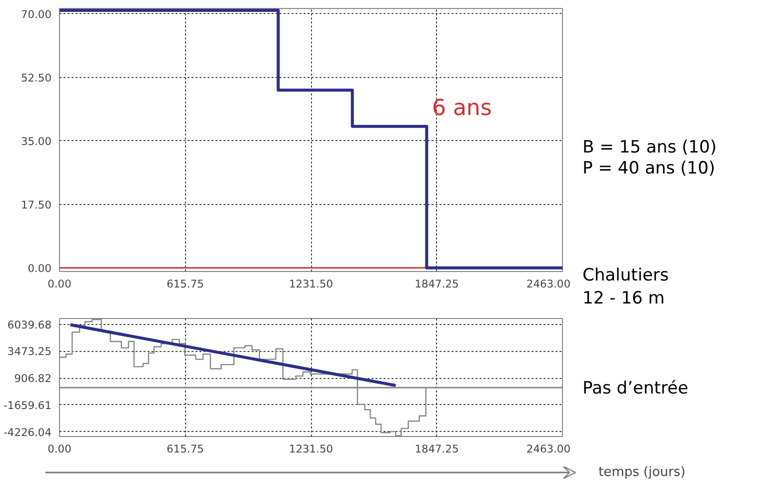  What do you see at coordinates (649, 168) in the screenshot?
I see `text: P = 40 ans (10)` at bounding box center [649, 168].